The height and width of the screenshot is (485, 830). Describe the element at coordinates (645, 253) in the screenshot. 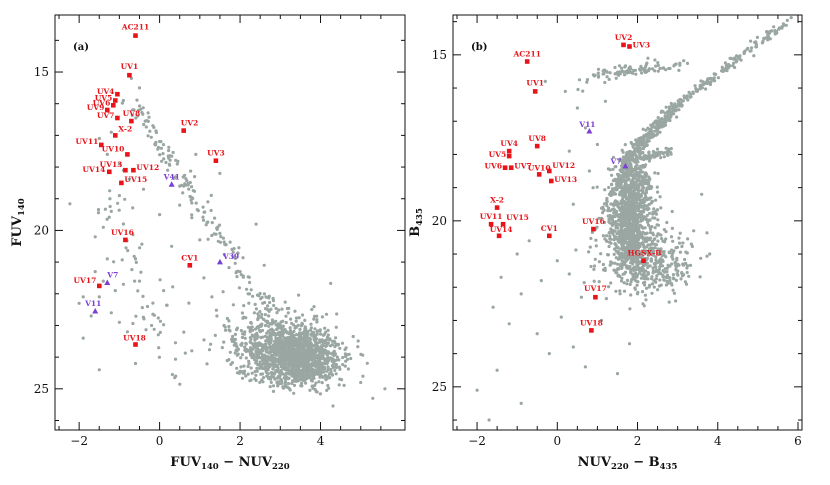

I see `star-label: HGSX-B` at that location.